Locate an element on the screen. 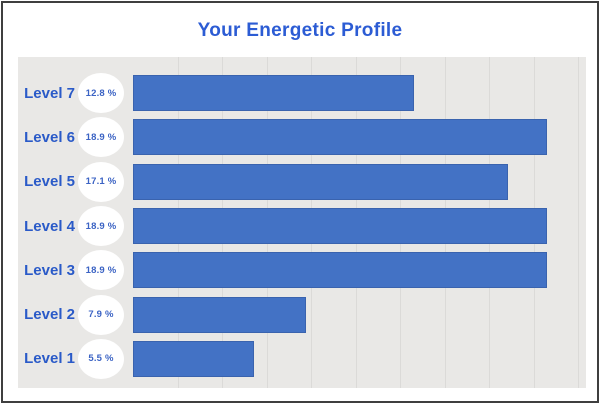 The height and width of the screenshot is (404, 600). category-label: Level 6 is located at coordinates (49, 137).